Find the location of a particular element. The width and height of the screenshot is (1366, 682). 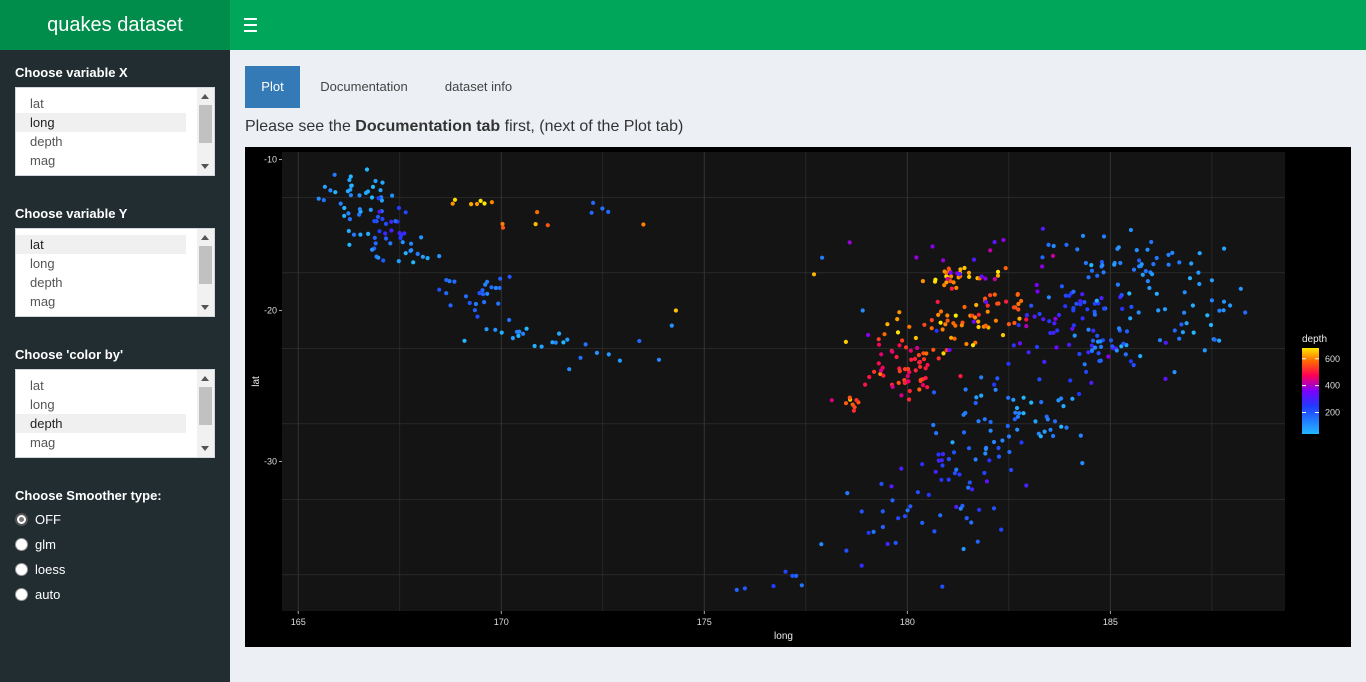

tab-plot: Plot is located at coordinates (272, 87).